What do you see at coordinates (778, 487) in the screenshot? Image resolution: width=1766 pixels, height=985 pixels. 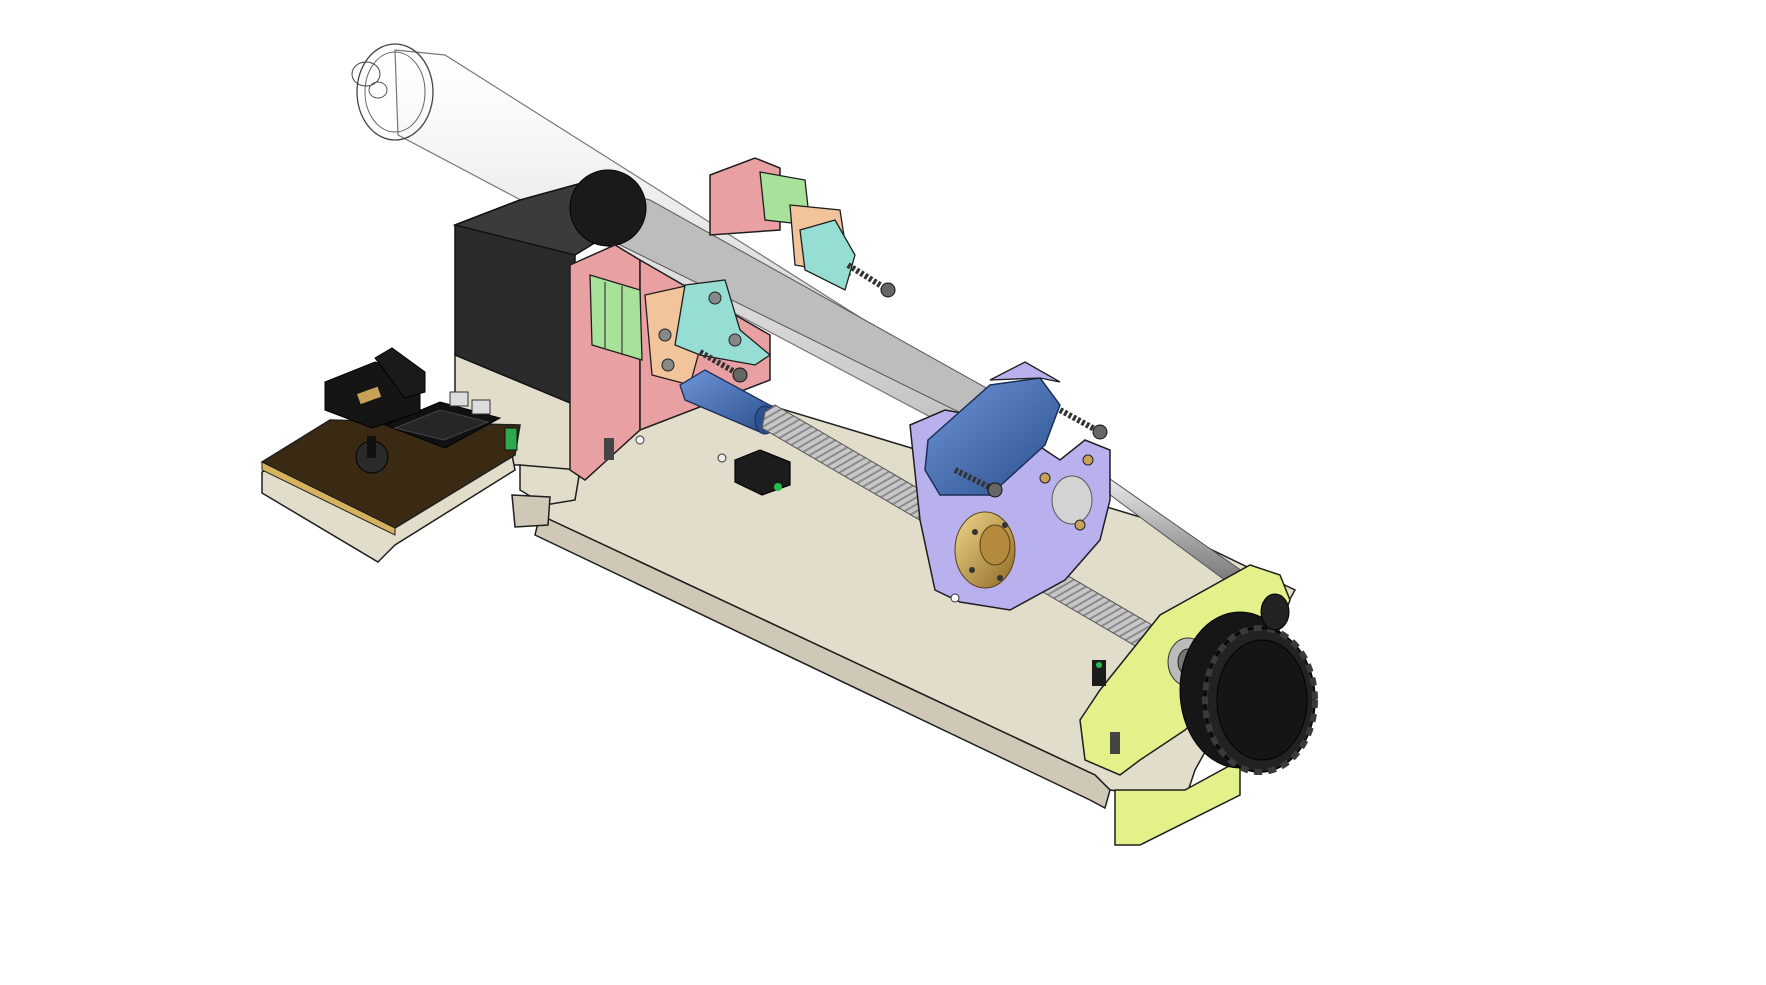 I see `limit-switch-led` at bounding box center [778, 487].